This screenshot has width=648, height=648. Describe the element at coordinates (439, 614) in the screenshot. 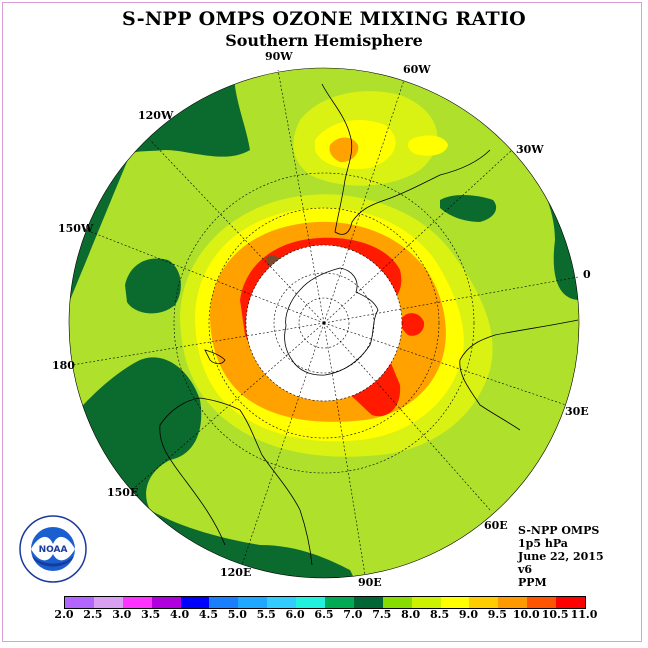

I see `colorbar-tick-label: 8.5` at that location.